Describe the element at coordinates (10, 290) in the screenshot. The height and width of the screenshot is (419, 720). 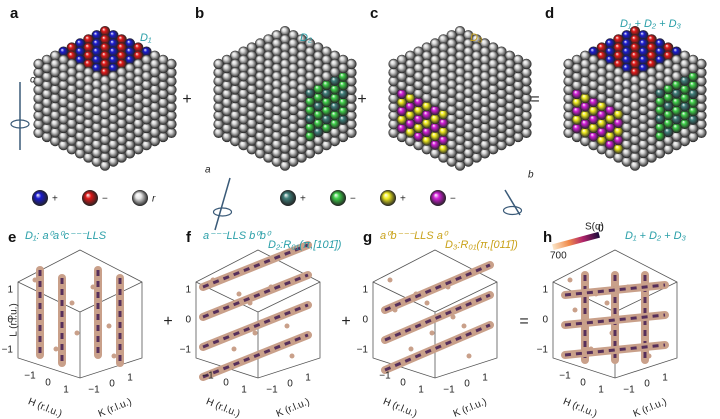
I see `z-tick: 1` at that location.